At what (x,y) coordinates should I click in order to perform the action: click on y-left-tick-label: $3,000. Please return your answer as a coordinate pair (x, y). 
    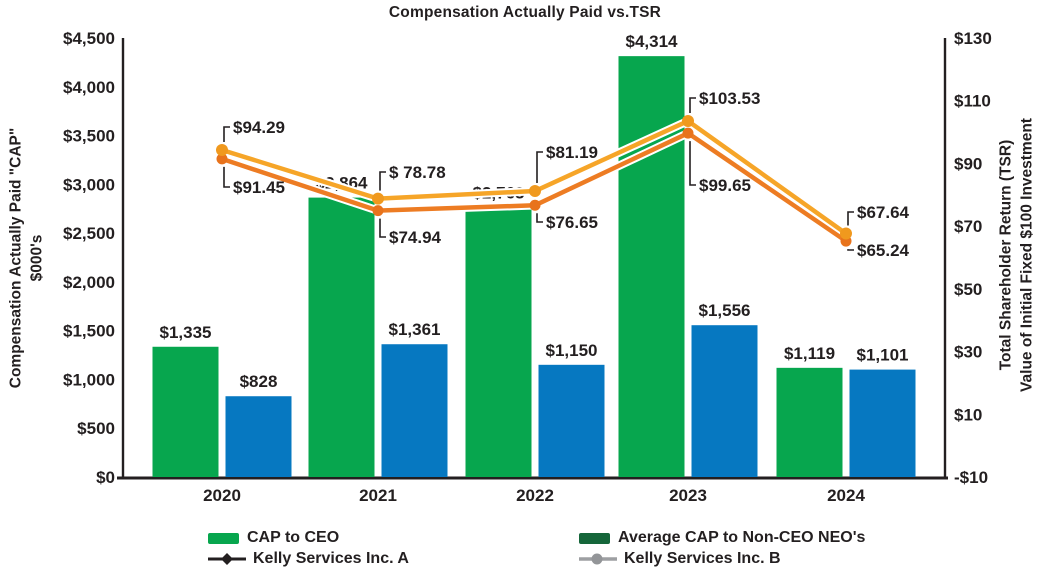
    Looking at the image, I should click on (89, 184).